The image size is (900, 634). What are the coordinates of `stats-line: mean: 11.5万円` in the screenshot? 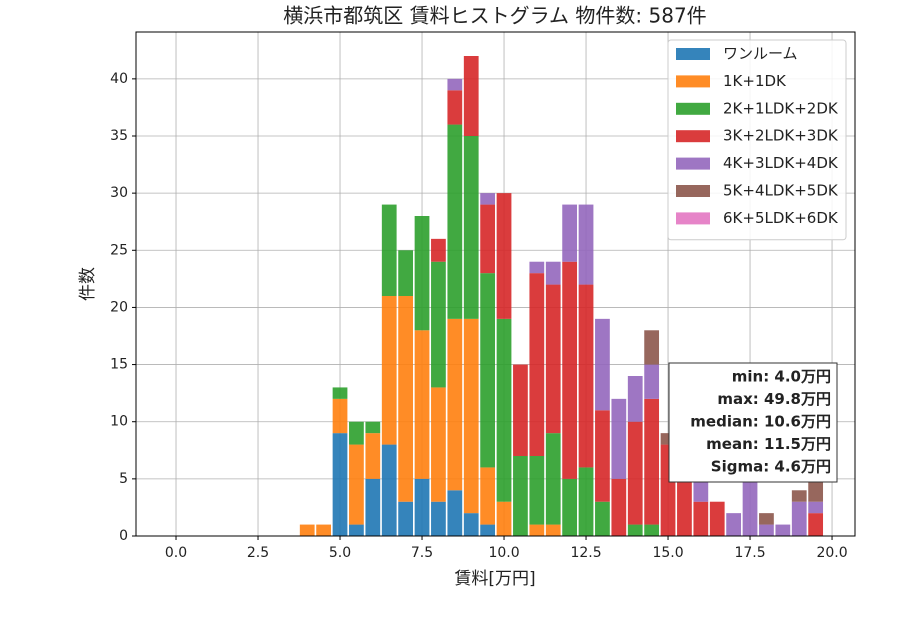 It's located at (768, 444).